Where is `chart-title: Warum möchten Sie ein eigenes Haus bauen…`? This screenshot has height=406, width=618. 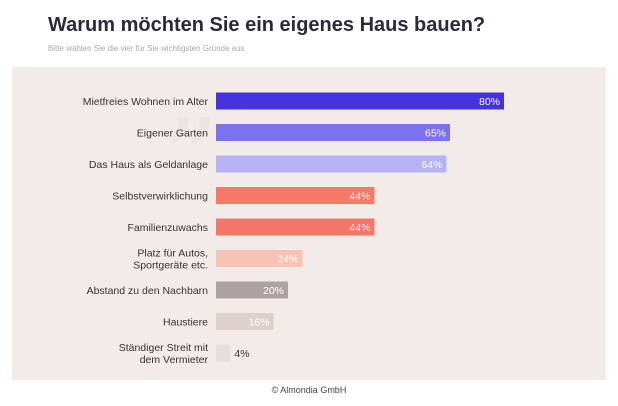
chart-title: Warum möchten Sie ein eigenes Haus bauen… is located at coordinates (267, 25).